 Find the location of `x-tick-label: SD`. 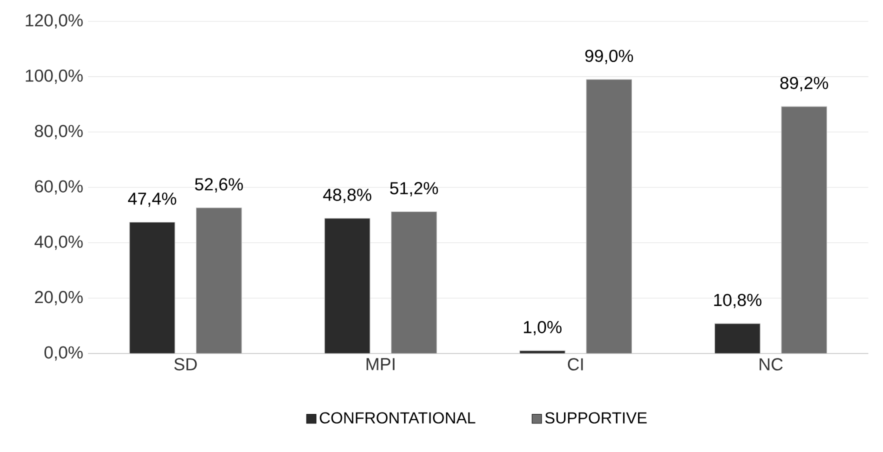

x-tick-label: SD is located at coordinates (185, 364).